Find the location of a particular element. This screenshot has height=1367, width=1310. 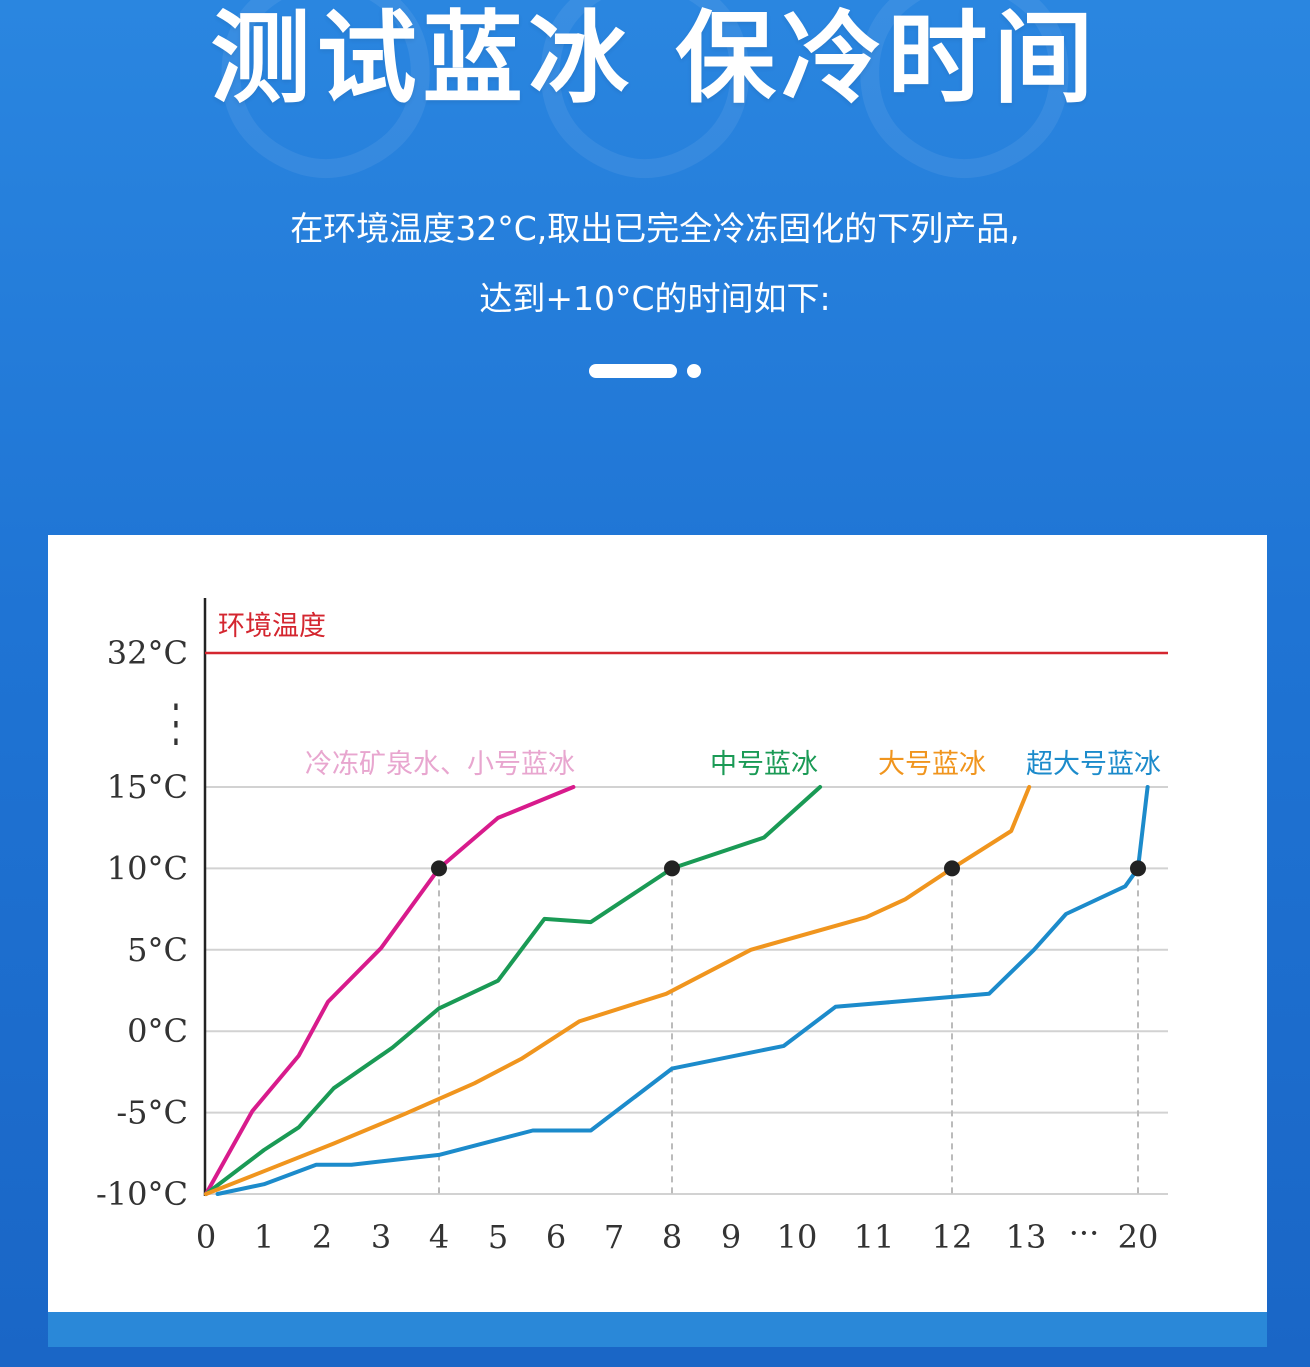

reference-line-label: 环境温度 is located at coordinates (272, 626).